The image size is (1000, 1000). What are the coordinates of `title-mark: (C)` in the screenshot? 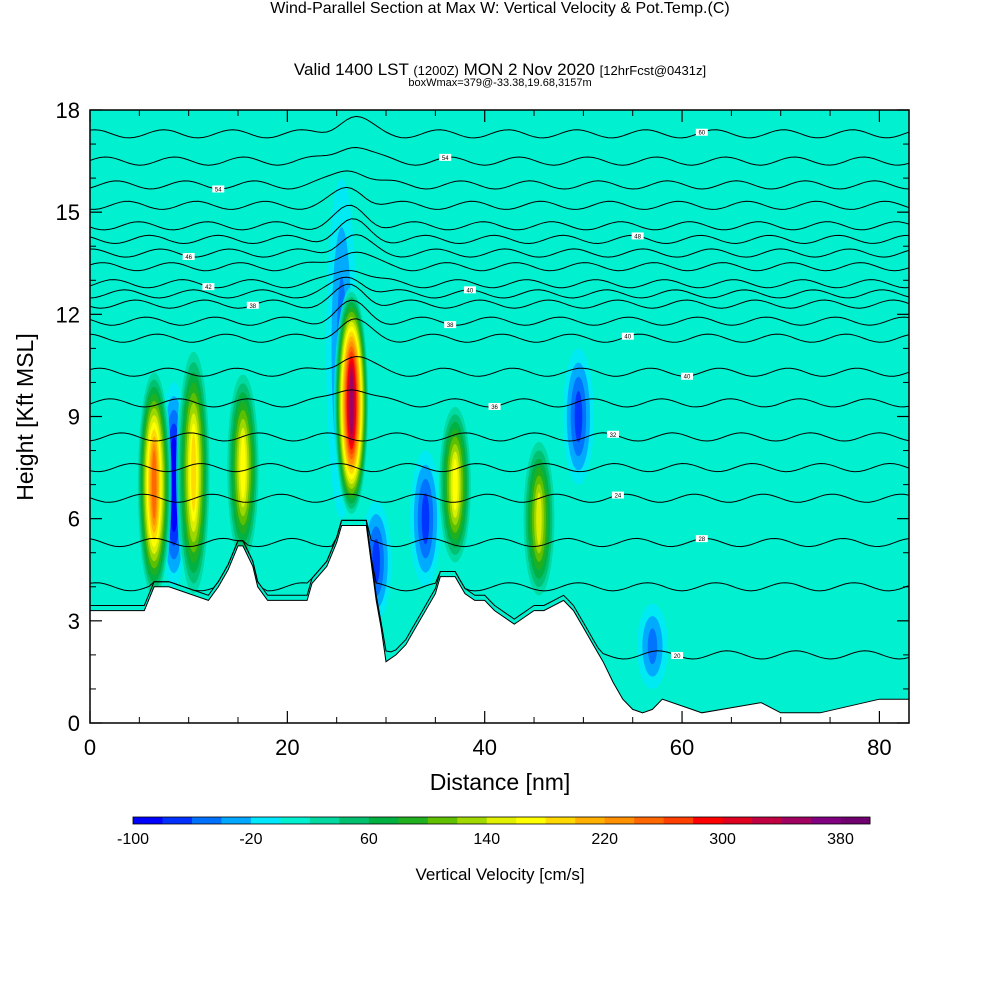 It's located at (718, 8).